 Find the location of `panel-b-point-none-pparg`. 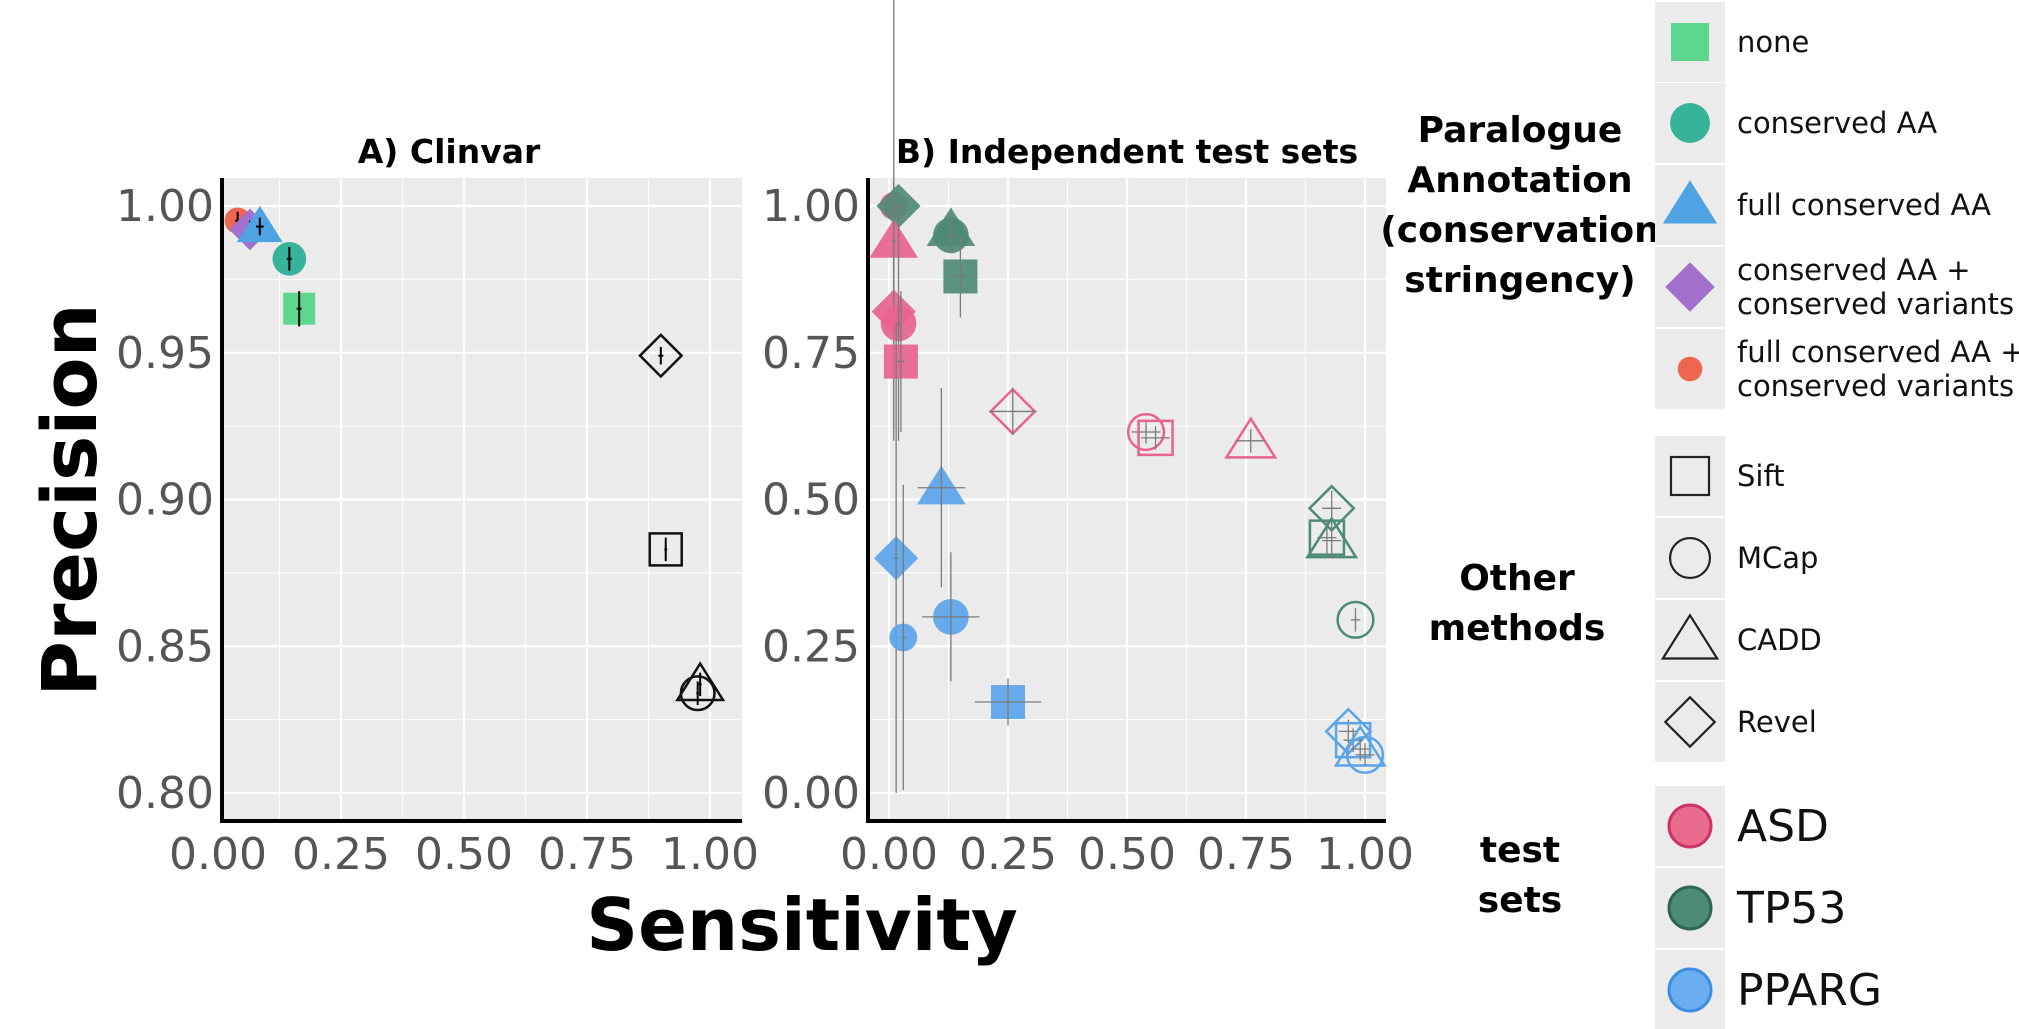

panel-b-point-none-pparg is located at coordinates (1008, 702).